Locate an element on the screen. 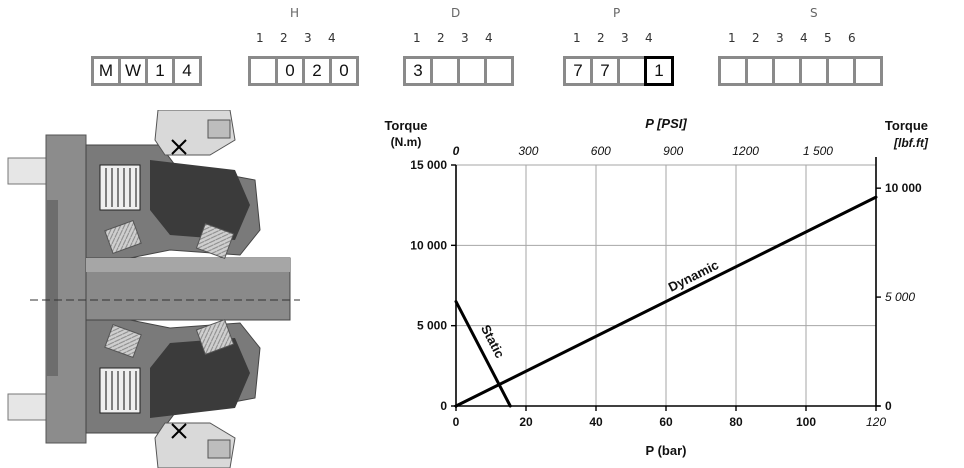  x2-tick-label: 300 is located at coordinates (528, 151).